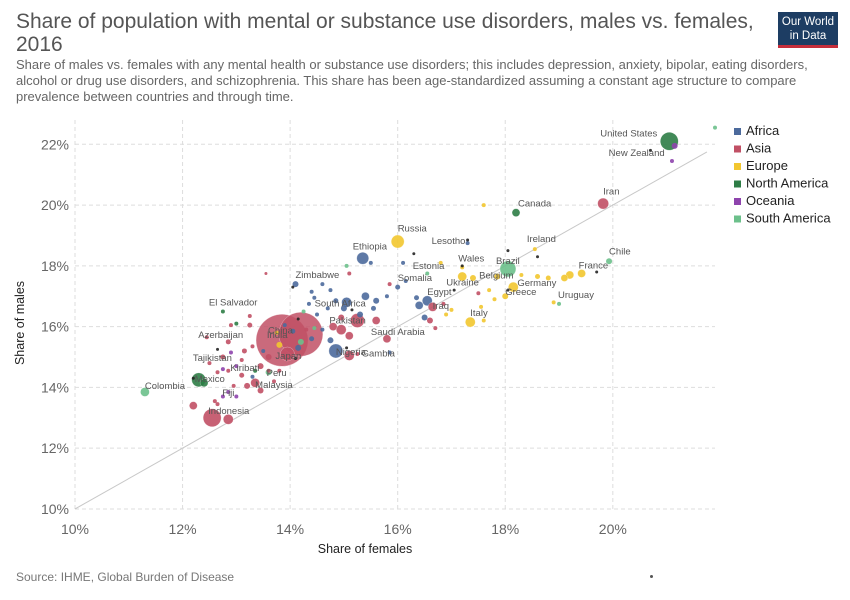 Image resolution: width=850 pixels, height=600 pixels. I want to click on point-russia, so click(397, 241).